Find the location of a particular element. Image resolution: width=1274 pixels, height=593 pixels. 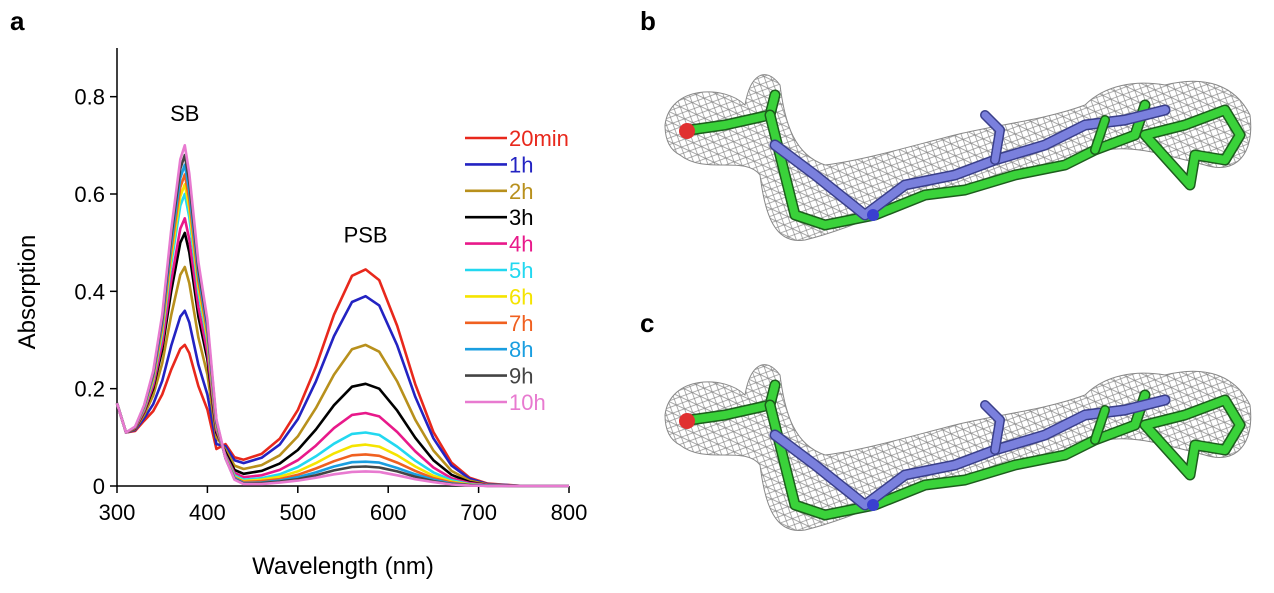

legend-label: 6h is located at coordinates (521, 296).